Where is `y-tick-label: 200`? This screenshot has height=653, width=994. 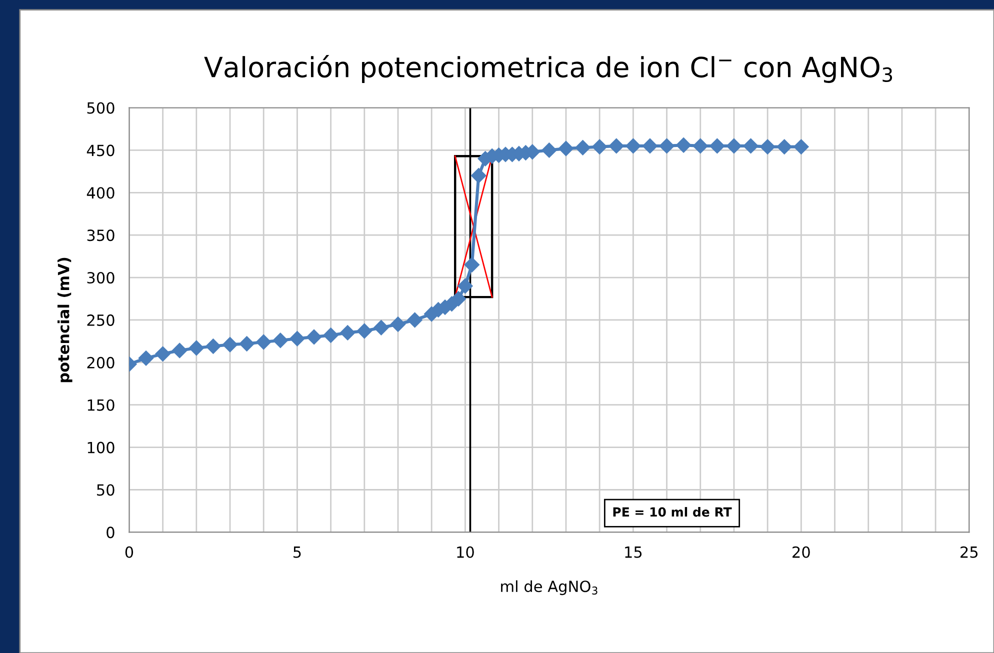 y-tick-label: 200 is located at coordinates (100, 362).